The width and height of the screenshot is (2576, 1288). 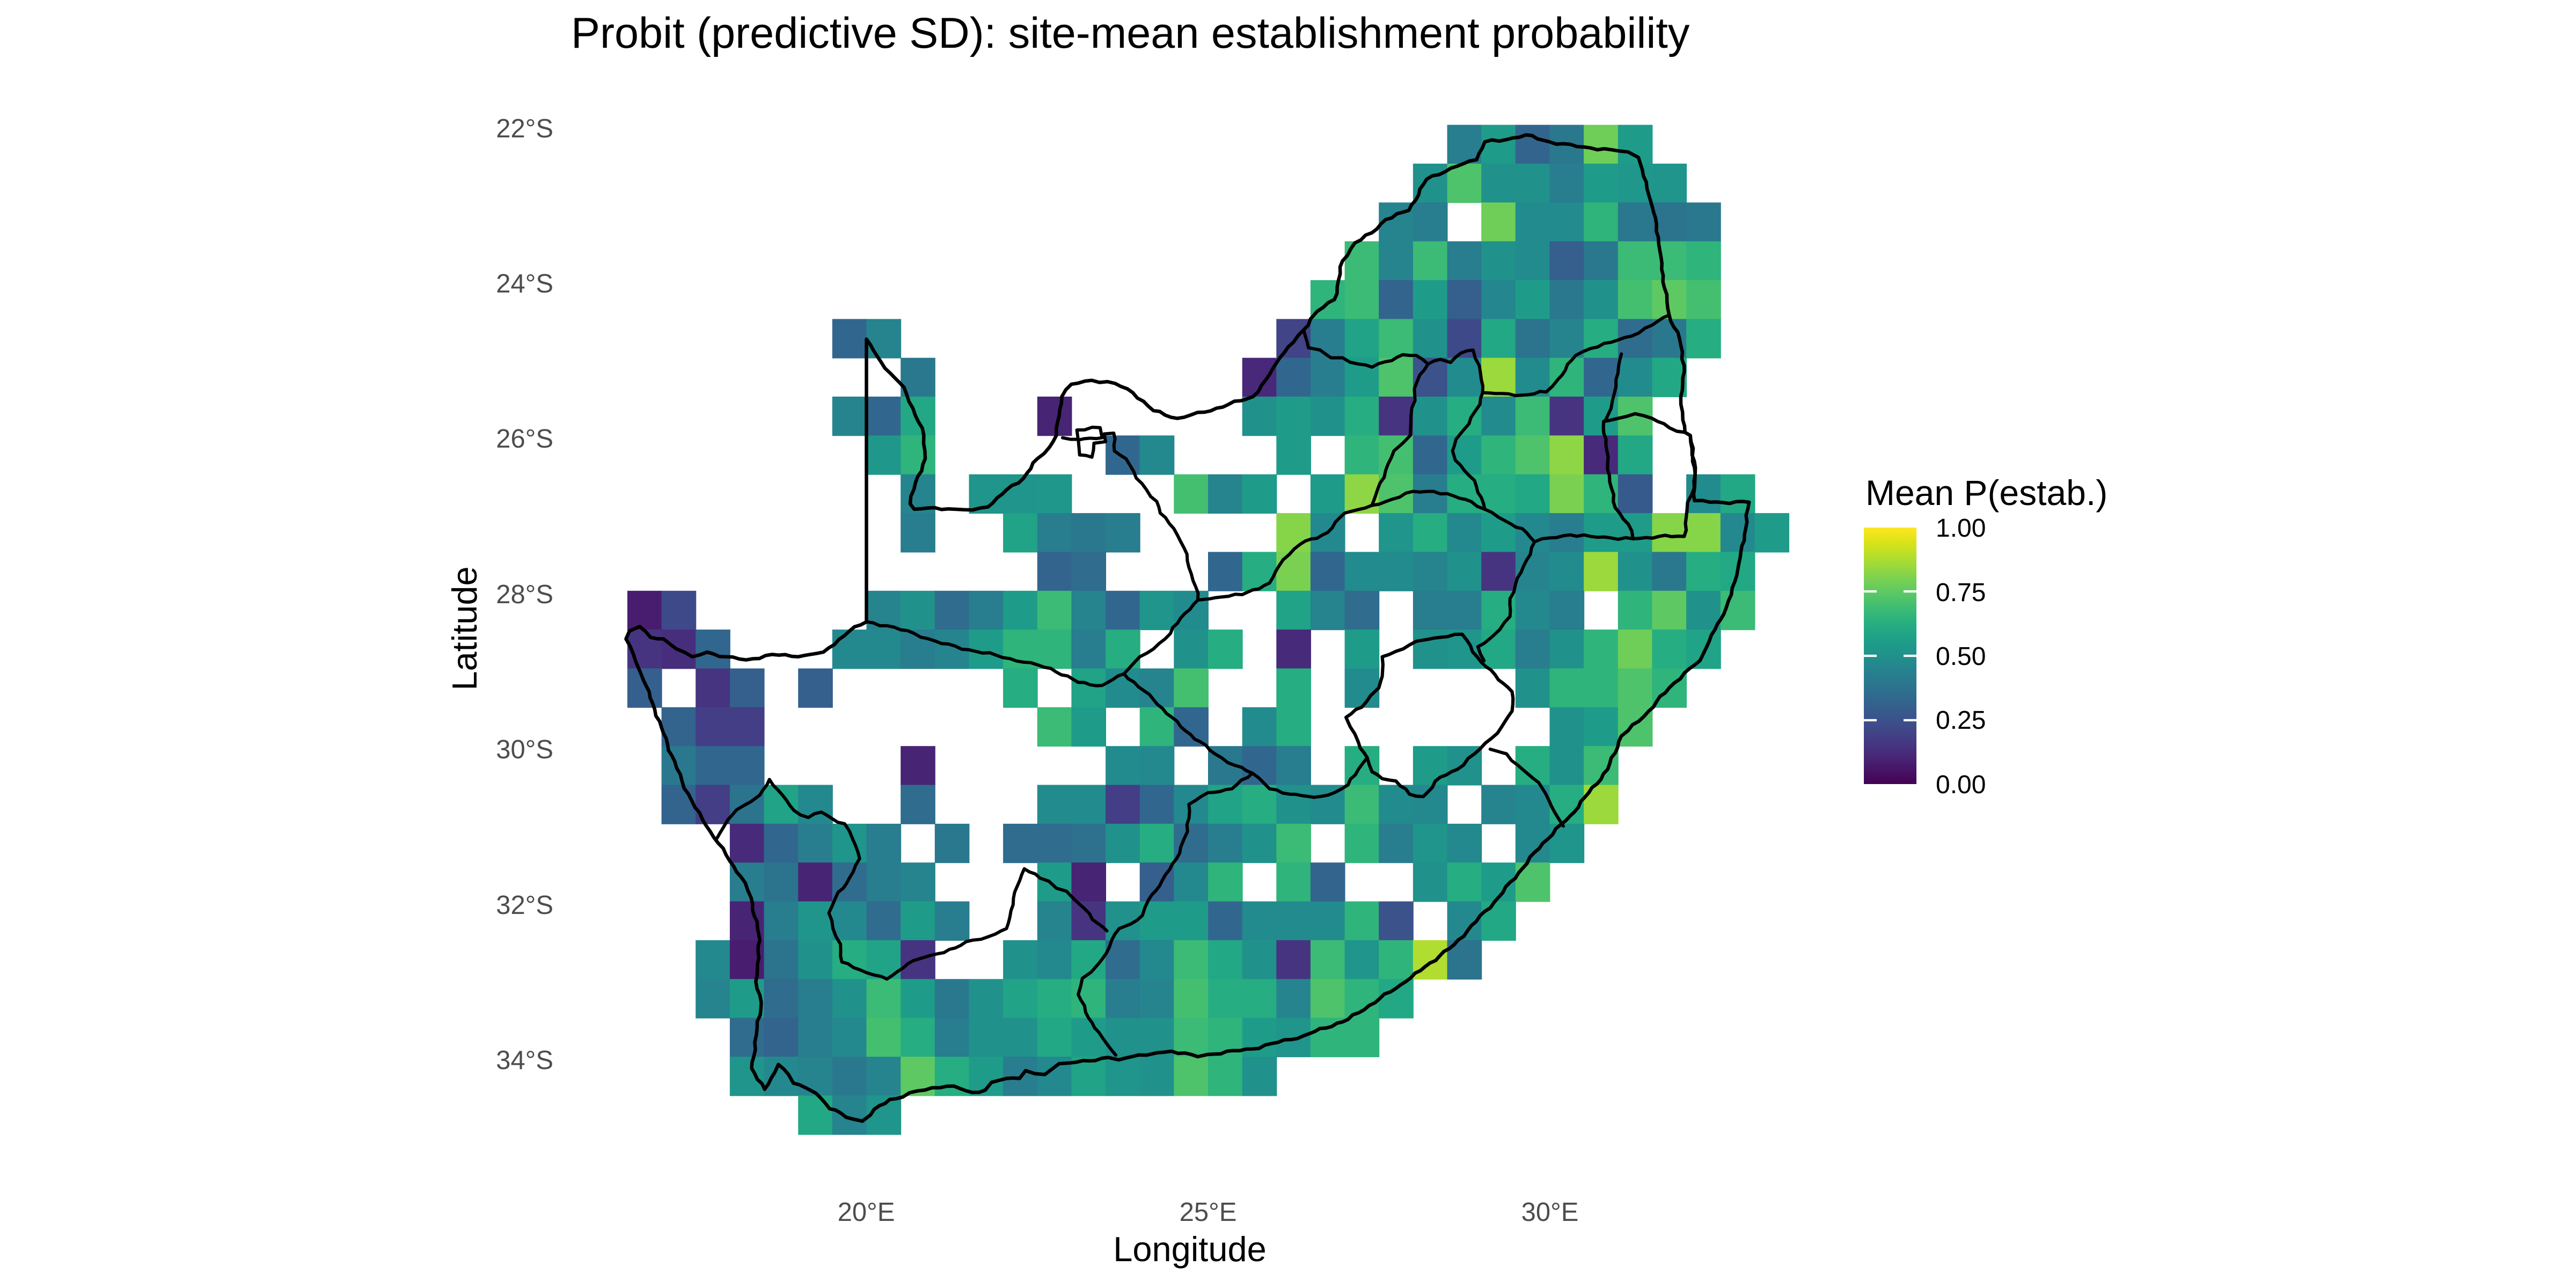 I want to click on svg-text: 22°S, so click(x=524, y=128).